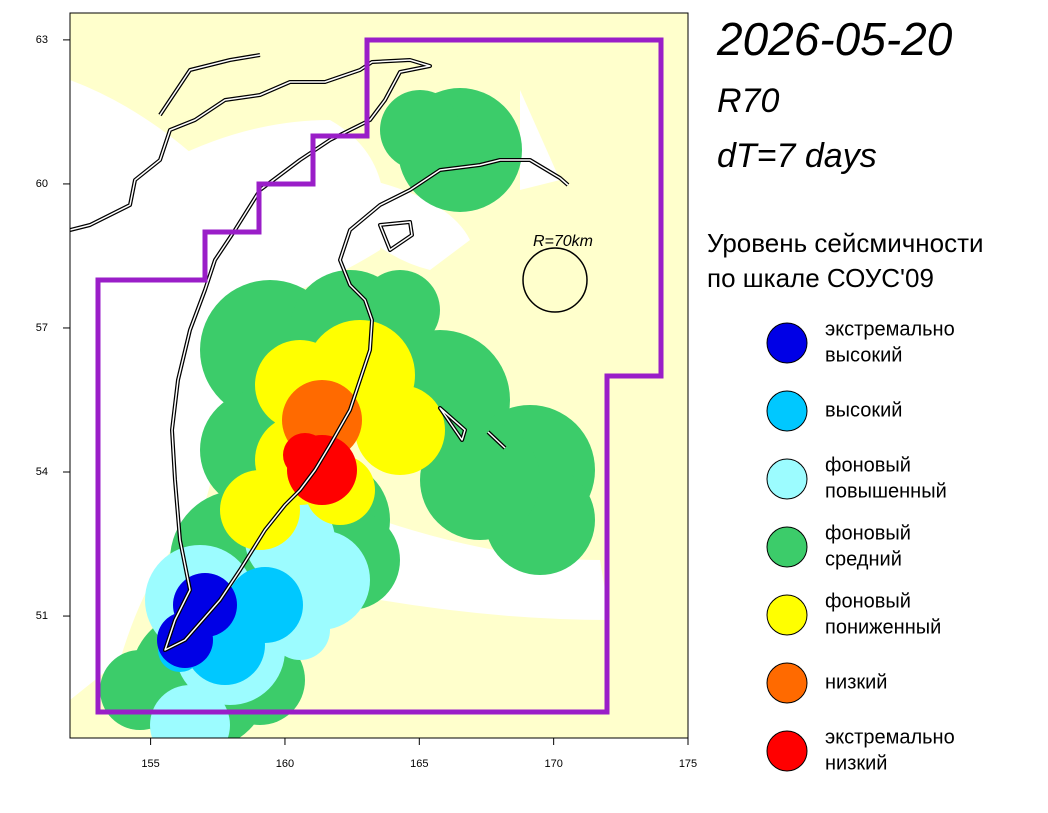  What do you see at coordinates (797, 156) in the screenshot?
I see `period: dT=7 days` at bounding box center [797, 156].